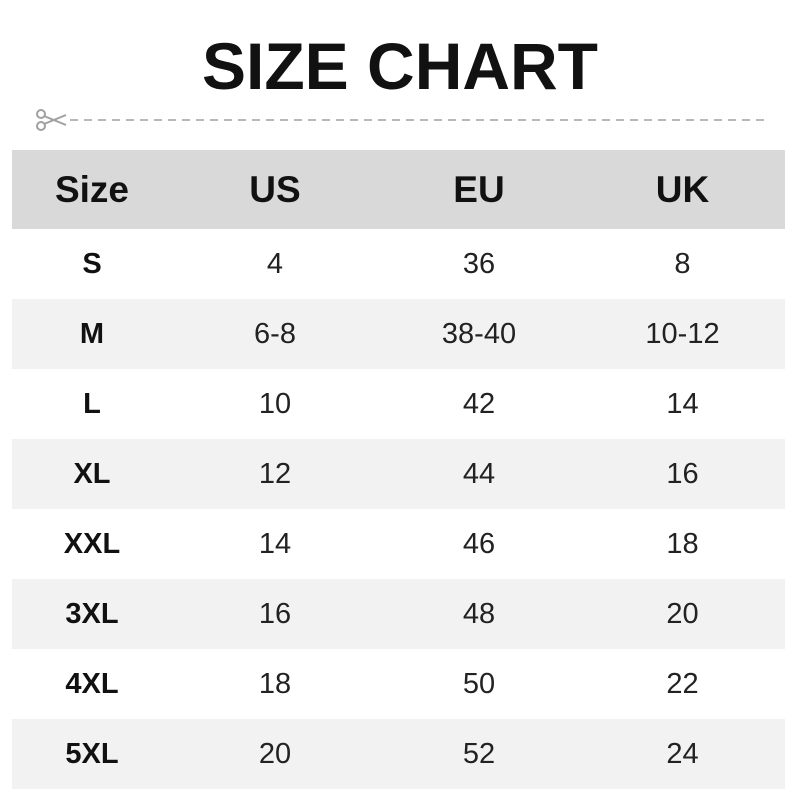  I want to click on table-row: 5XL 20 52 24, so click(398, 754).